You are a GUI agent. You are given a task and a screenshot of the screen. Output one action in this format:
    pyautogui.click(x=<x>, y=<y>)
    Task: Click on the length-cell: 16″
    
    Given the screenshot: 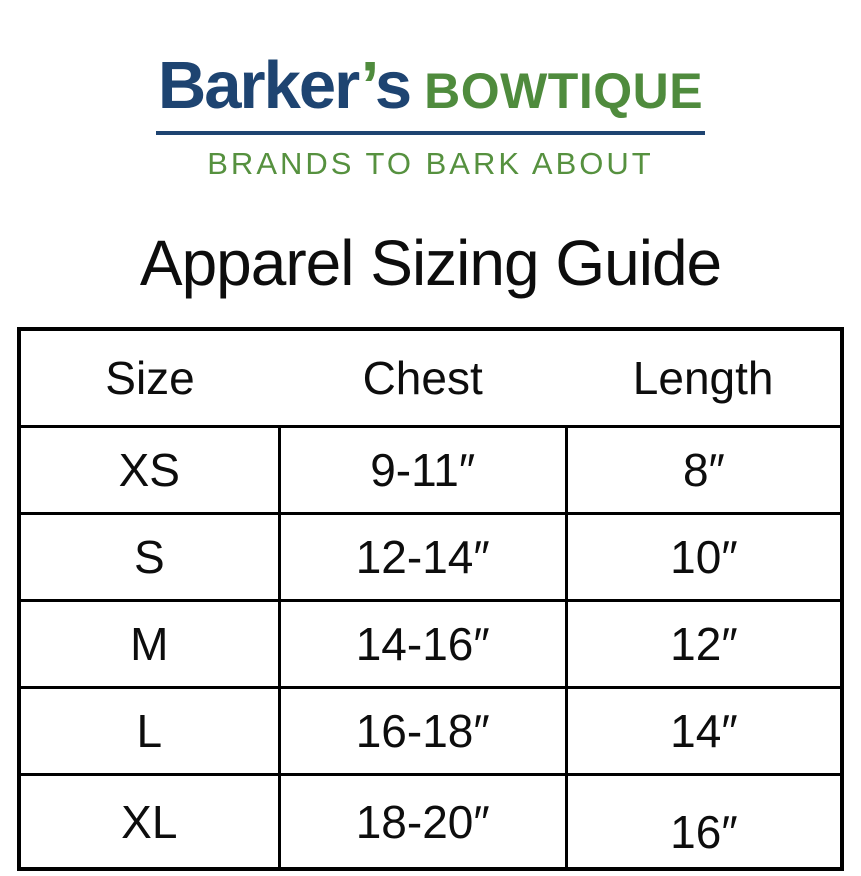 What is the action you would take?
    pyautogui.click(x=704, y=822)
    